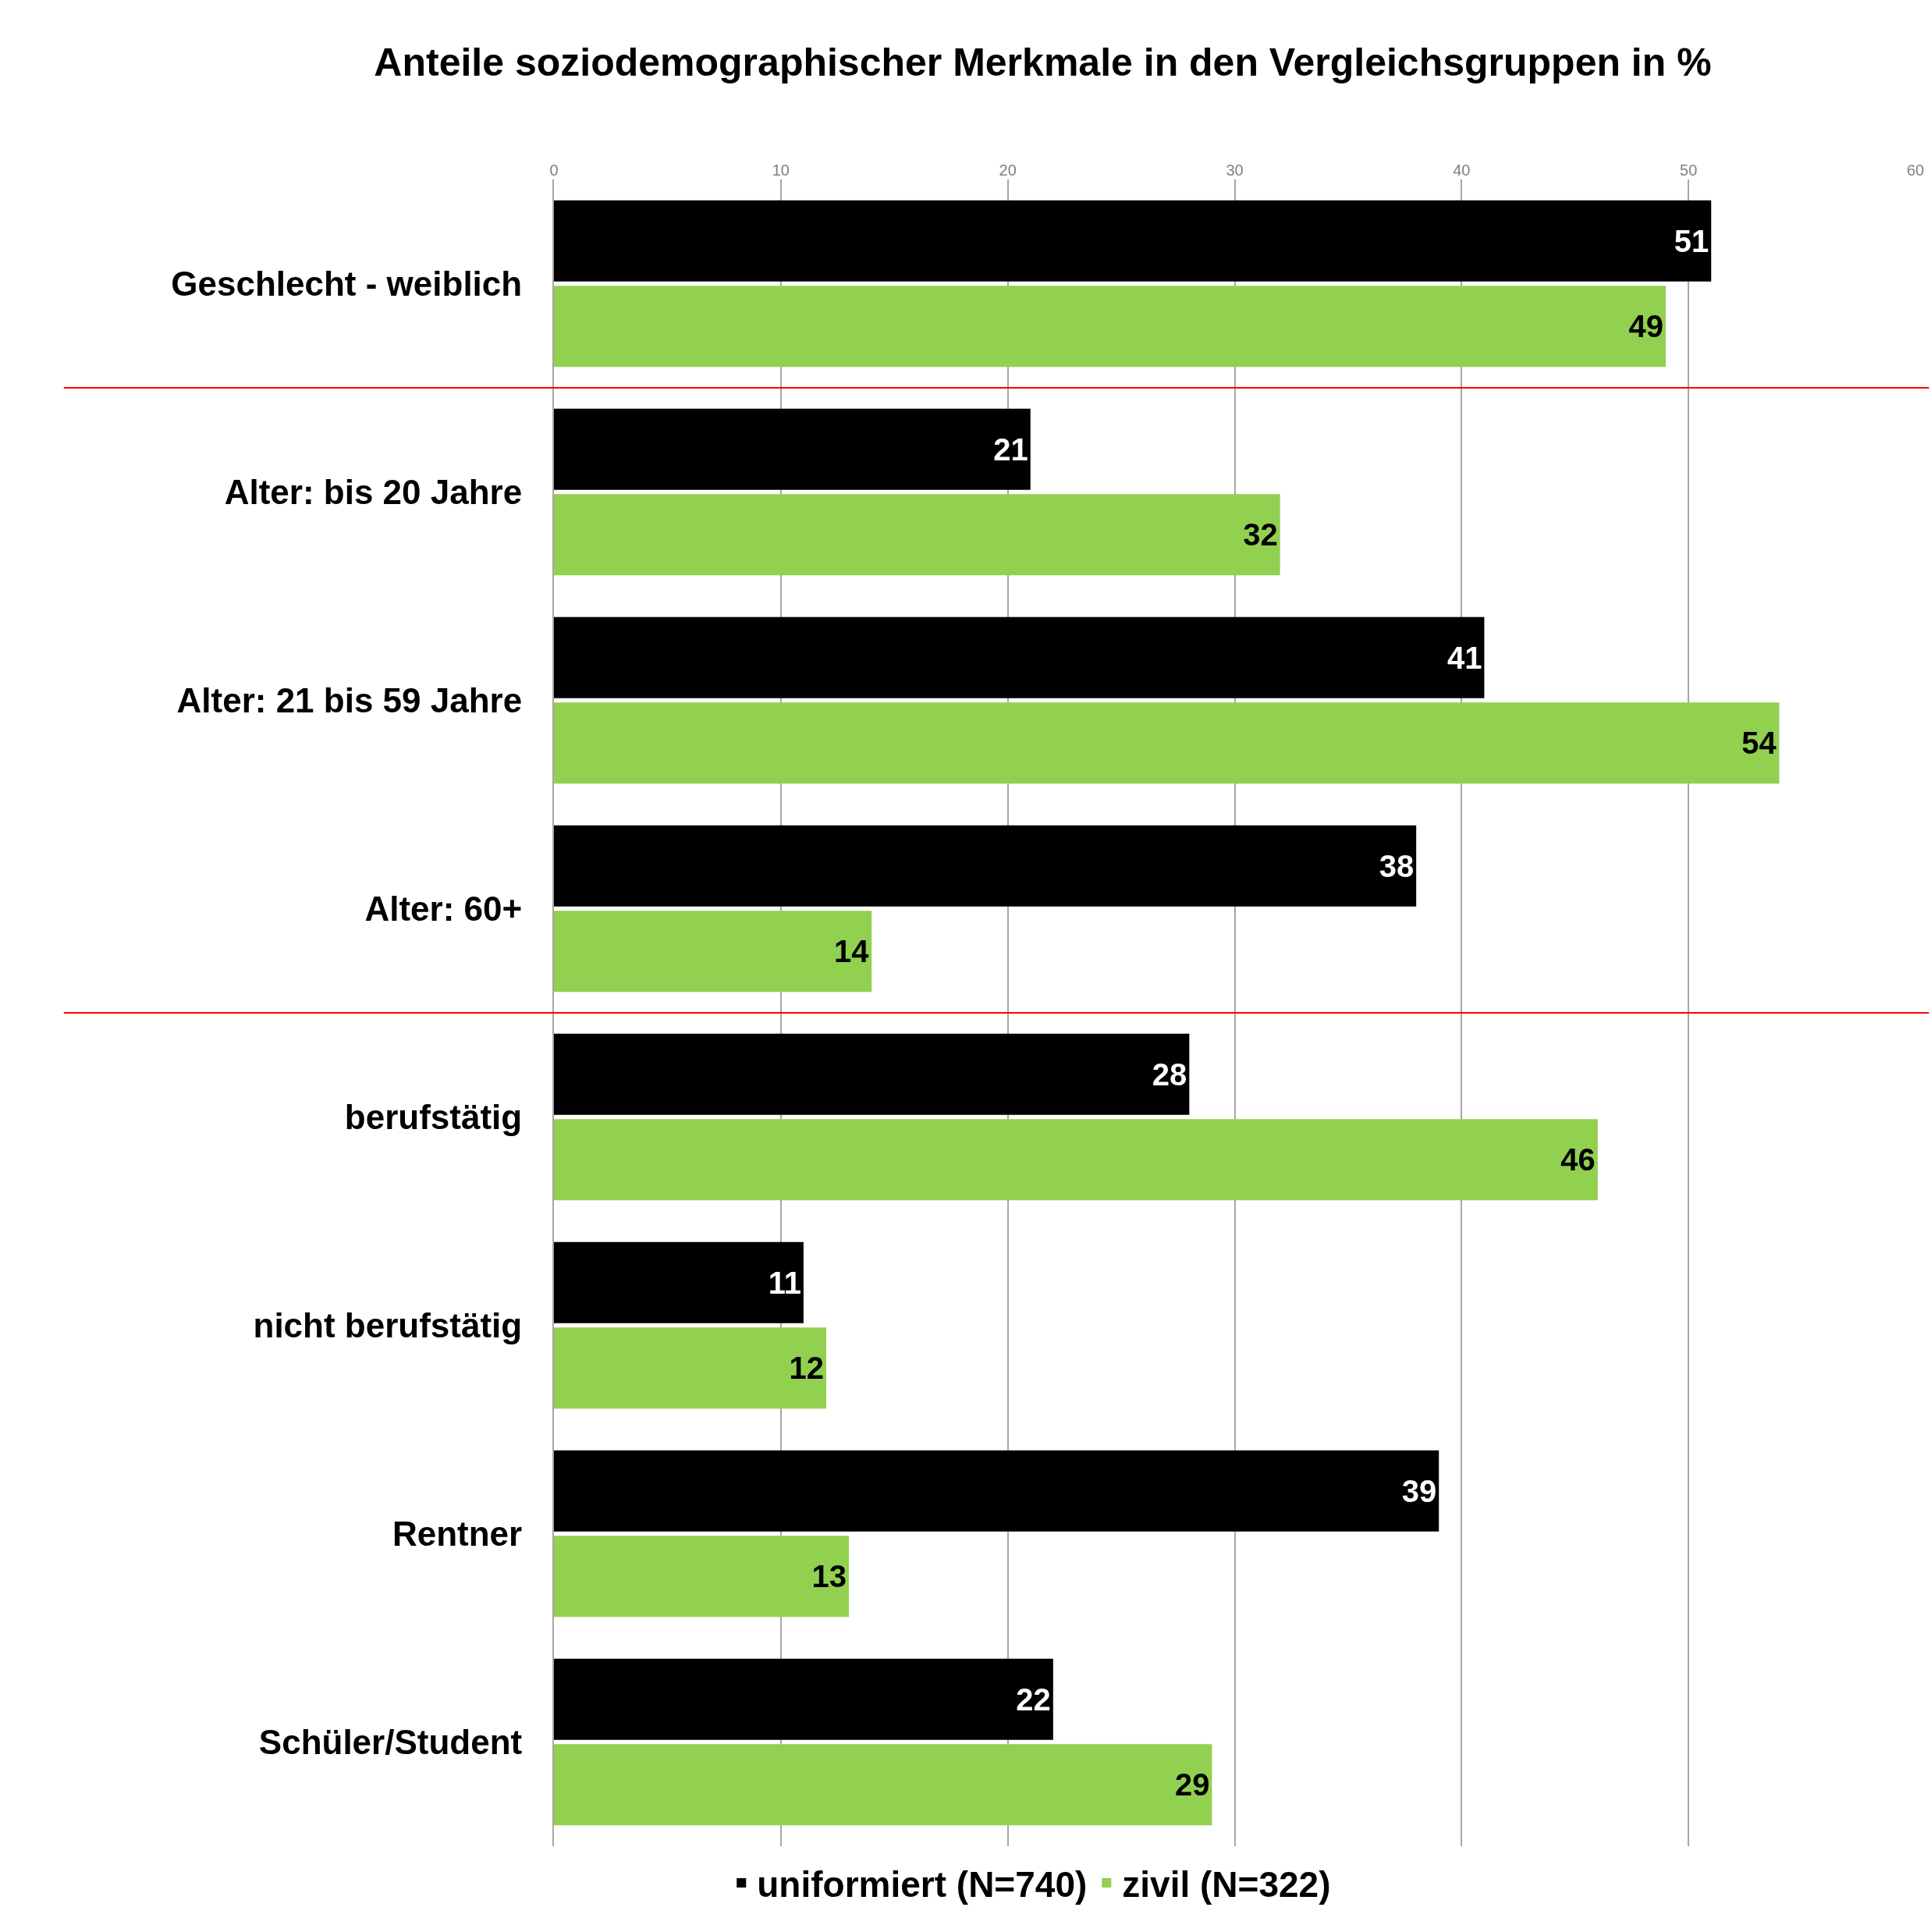  What do you see at coordinates (443, 908) in the screenshot?
I see `y-tick-label: Alter: 60+` at bounding box center [443, 908].